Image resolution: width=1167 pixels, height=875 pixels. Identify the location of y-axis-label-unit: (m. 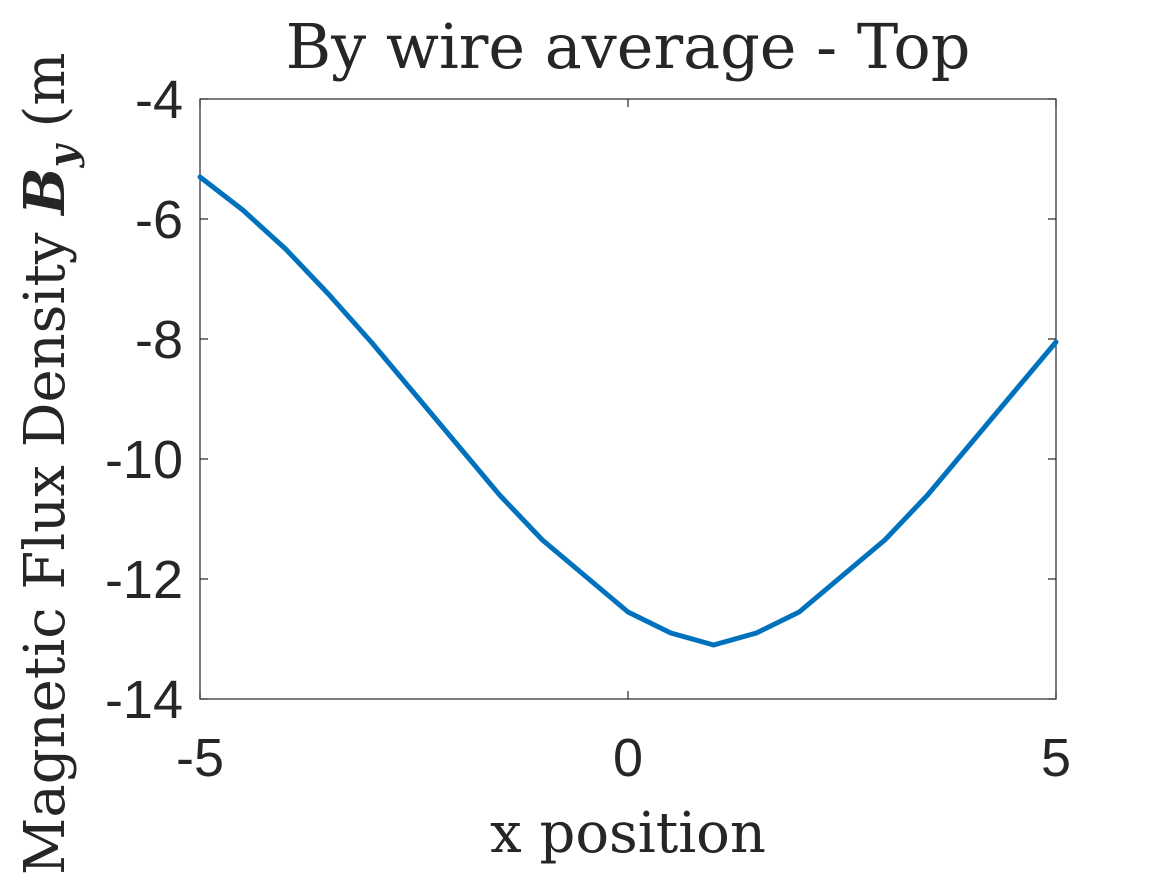
(45, 99).